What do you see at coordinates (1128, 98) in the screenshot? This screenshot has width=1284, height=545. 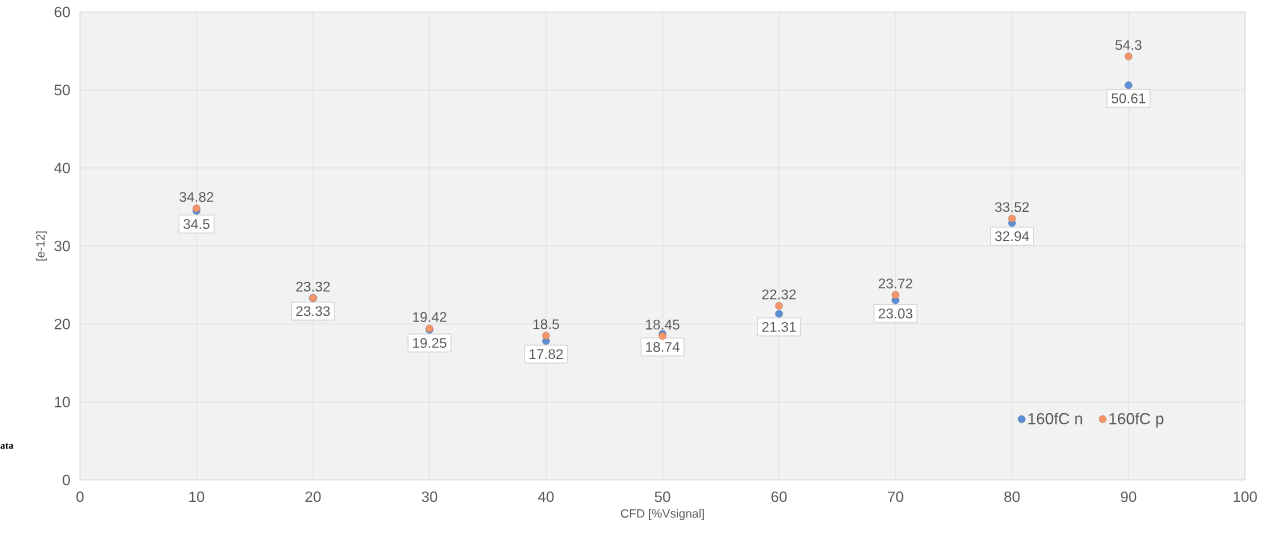 I see `data-label: 50.61` at bounding box center [1128, 98].